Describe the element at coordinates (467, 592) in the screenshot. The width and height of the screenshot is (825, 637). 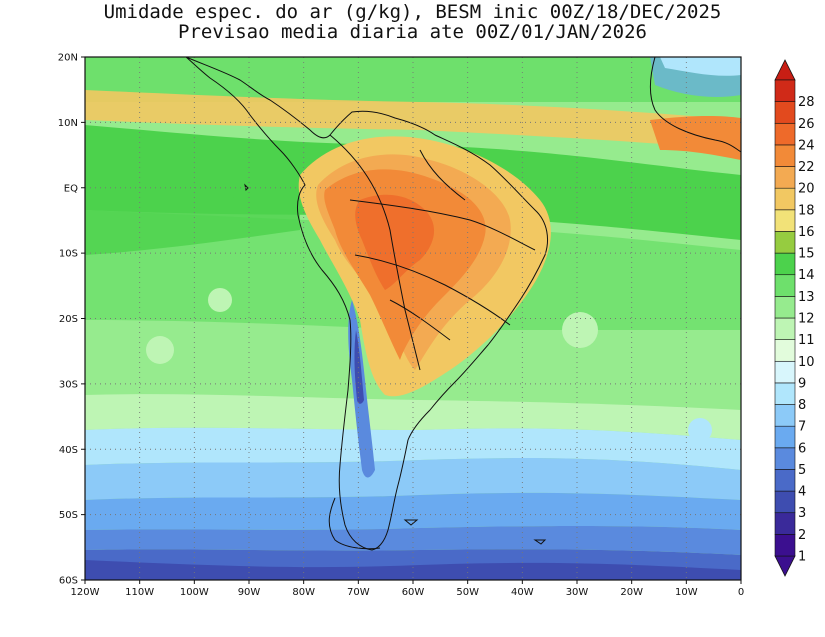
I see `lon-tick-label: 50W` at that location.